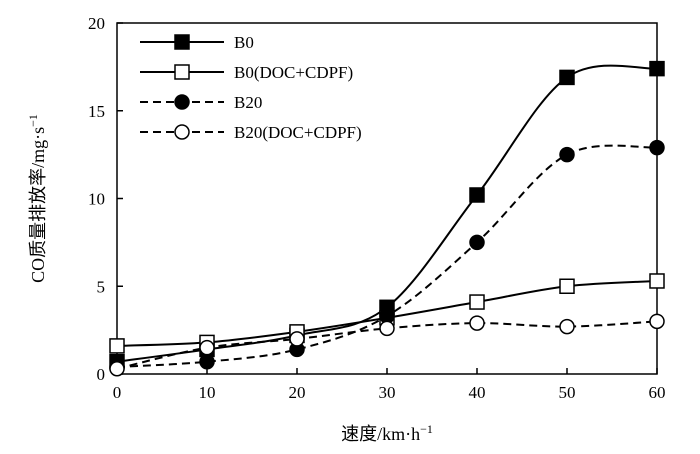  I want to click on legend-label-b0: B0, so click(244, 42).